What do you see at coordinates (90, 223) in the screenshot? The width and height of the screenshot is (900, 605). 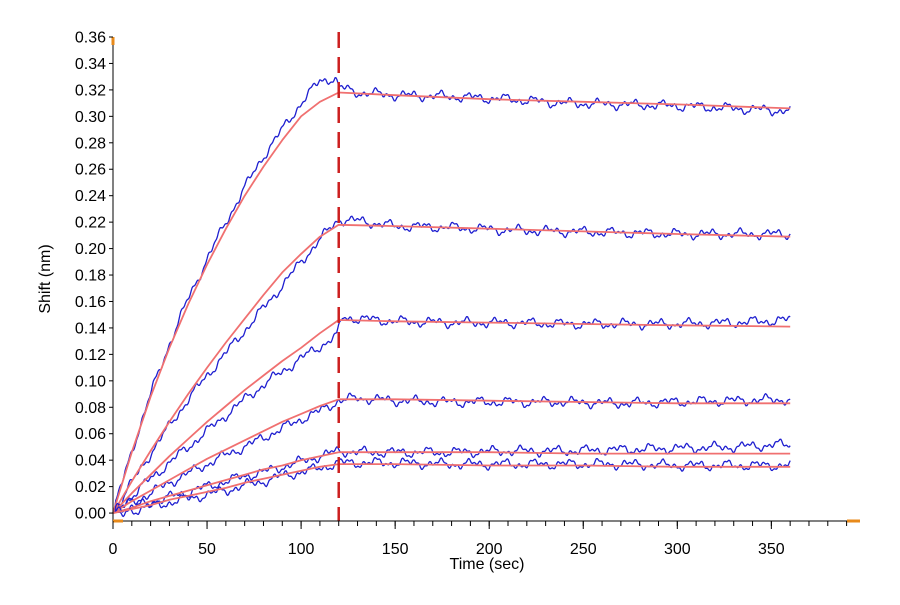 I see `y-tick-label: 0.22` at bounding box center [90, 223].